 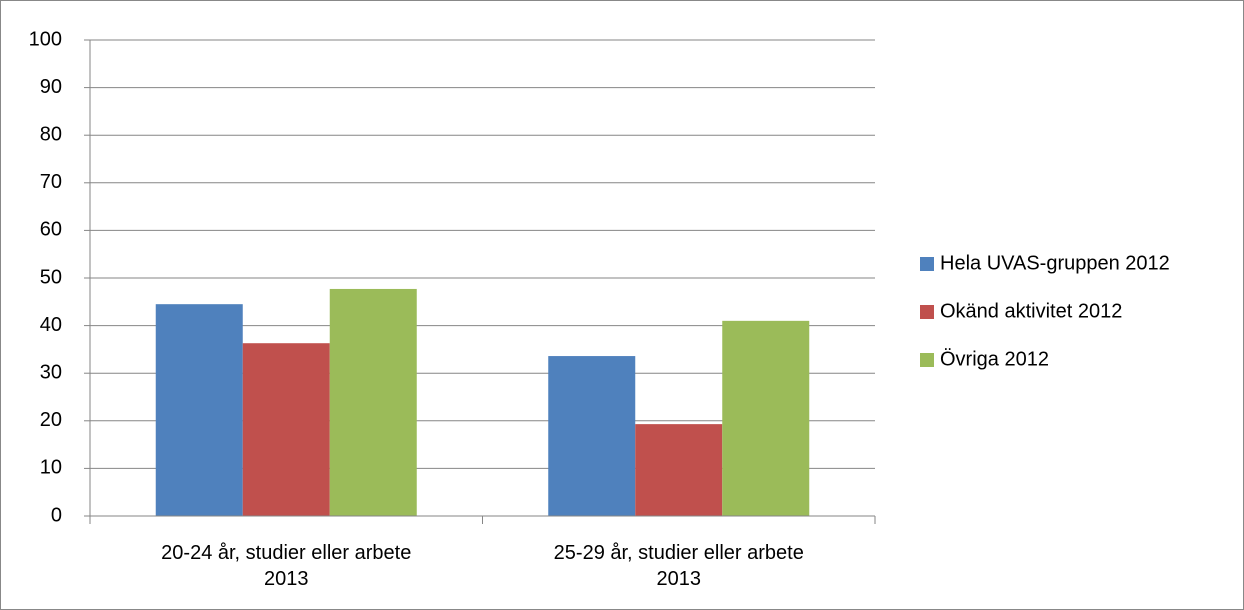 What do you see at coordinates (51, 420) in the screenshot?
I see `y-tick-label: 20` at bounding box center [51, 420].